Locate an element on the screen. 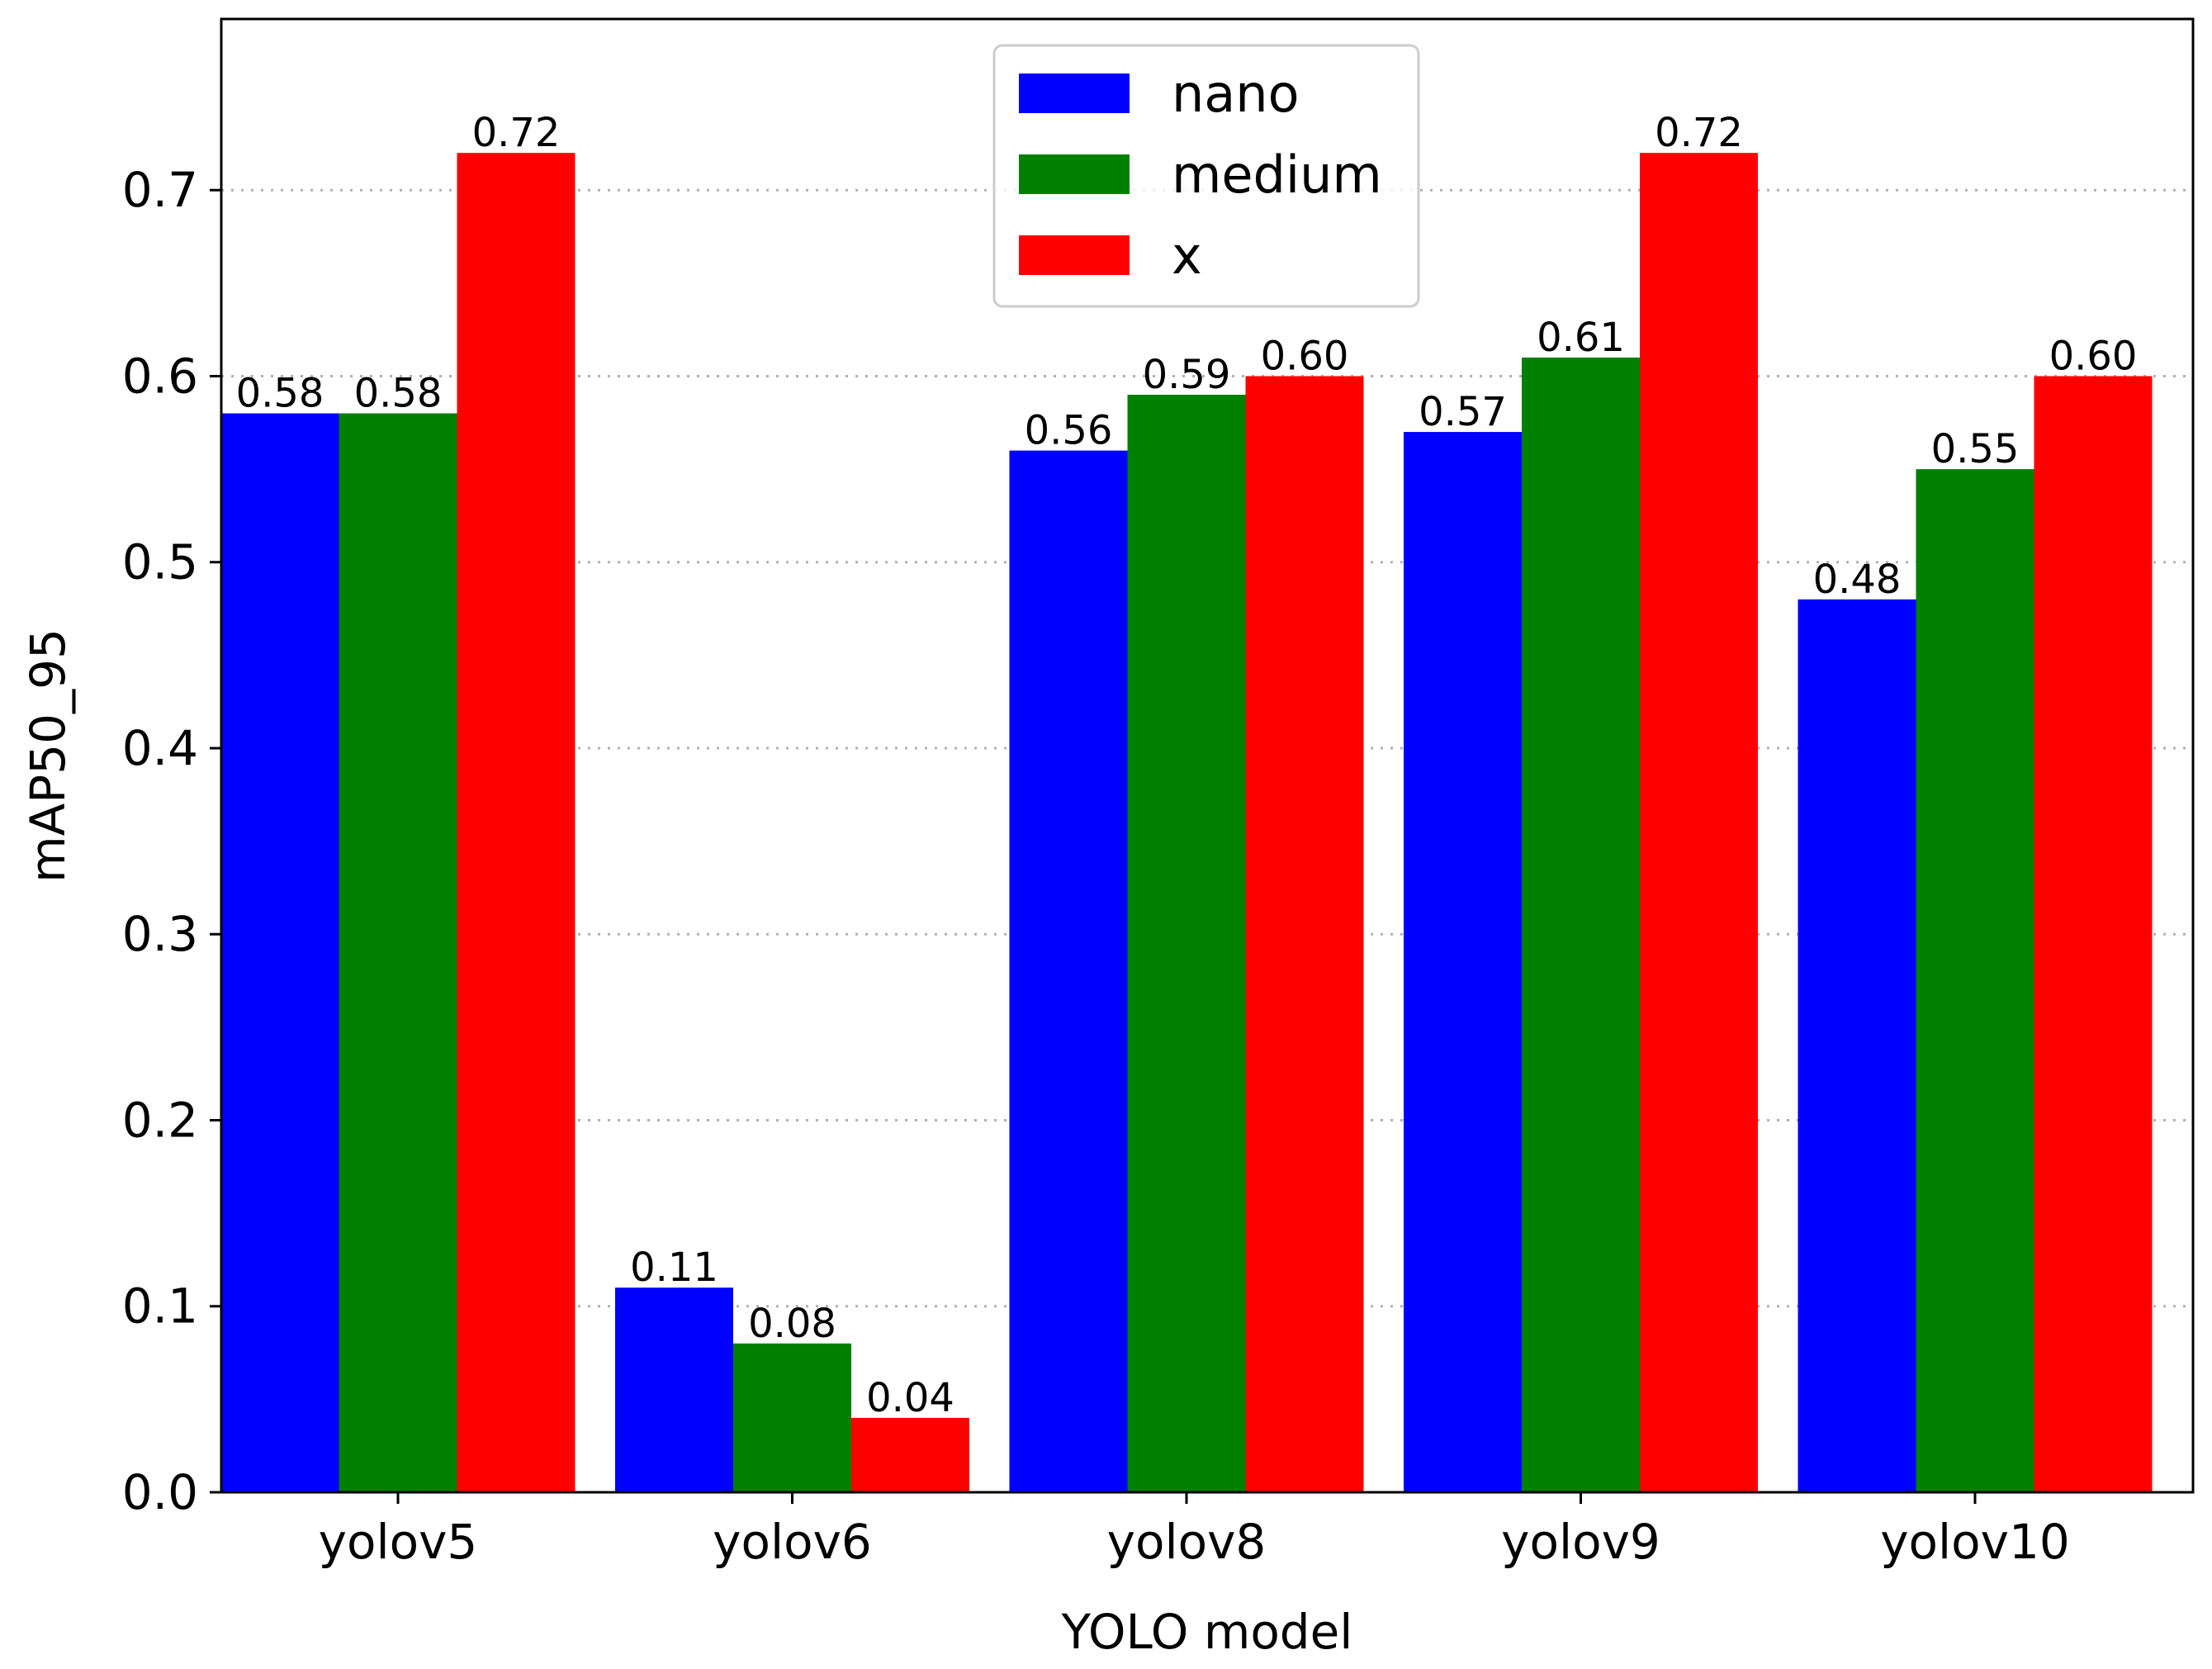 The width and height of the screenshot is (2212, 1669). bar-label-nano-yolov5: 0.58 is located at coordinates (280, 394).